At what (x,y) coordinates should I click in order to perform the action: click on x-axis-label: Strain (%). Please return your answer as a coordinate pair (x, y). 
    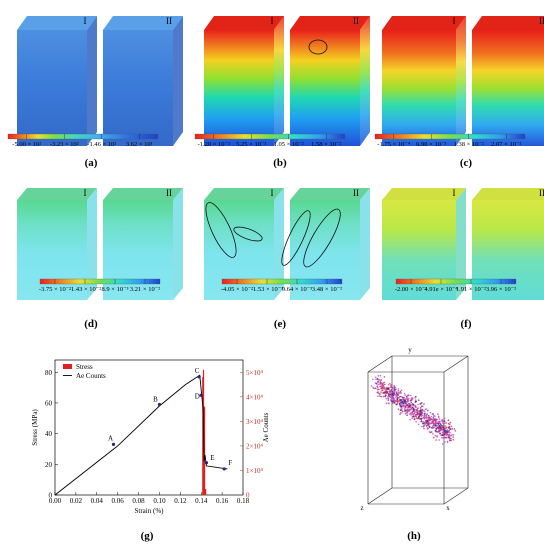
    Looking at the image, I should click on (150, 511).